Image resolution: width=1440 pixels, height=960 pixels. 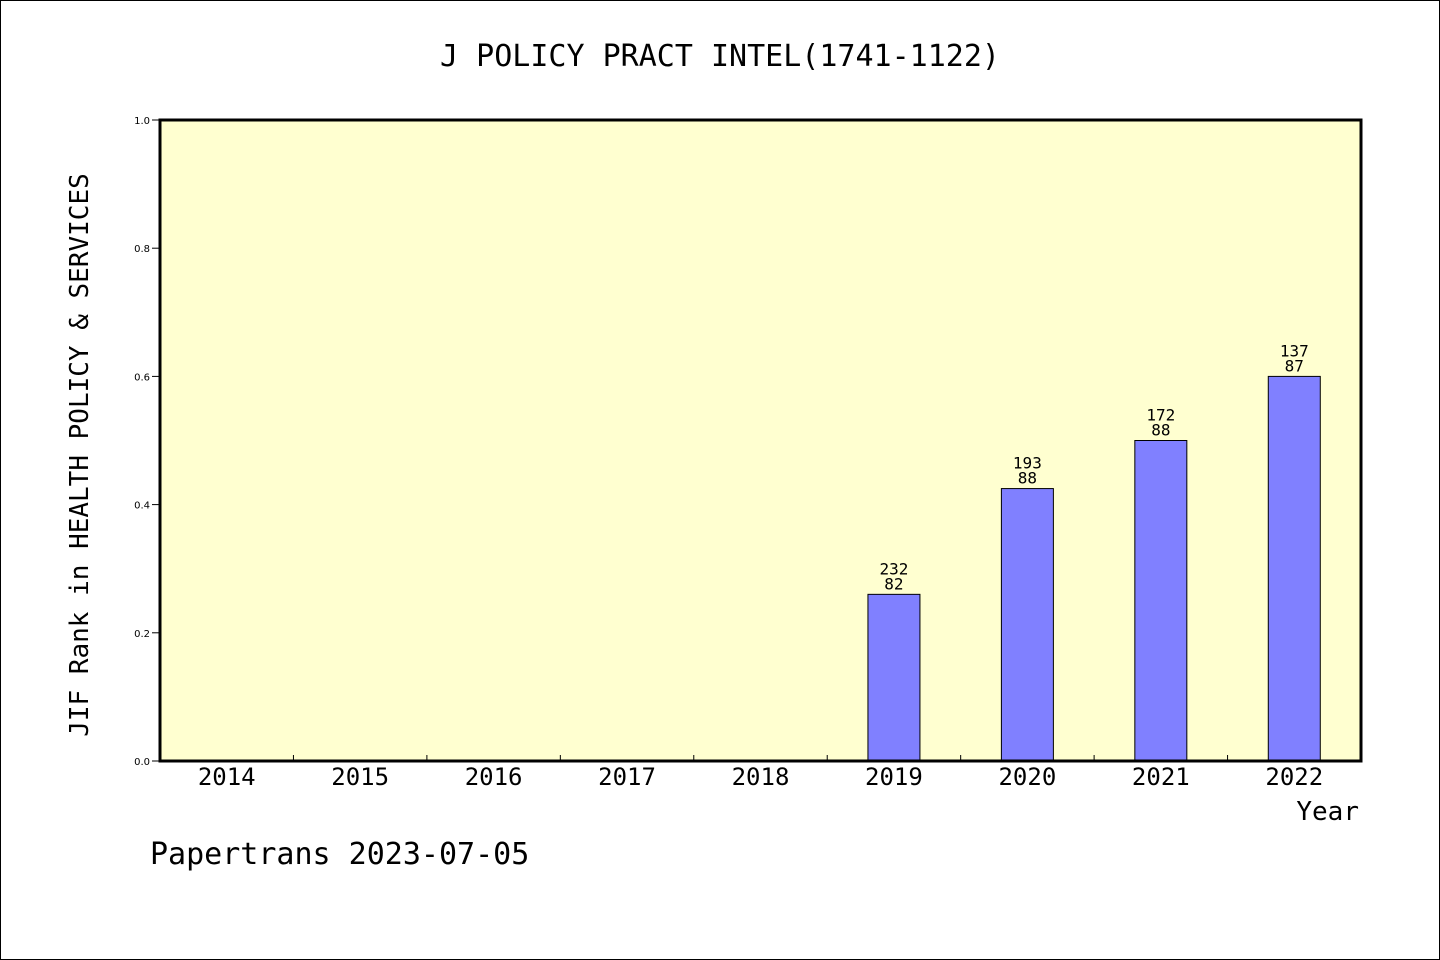 I want to click on y-tick-label: 0.0, so click(x=142, y=762).